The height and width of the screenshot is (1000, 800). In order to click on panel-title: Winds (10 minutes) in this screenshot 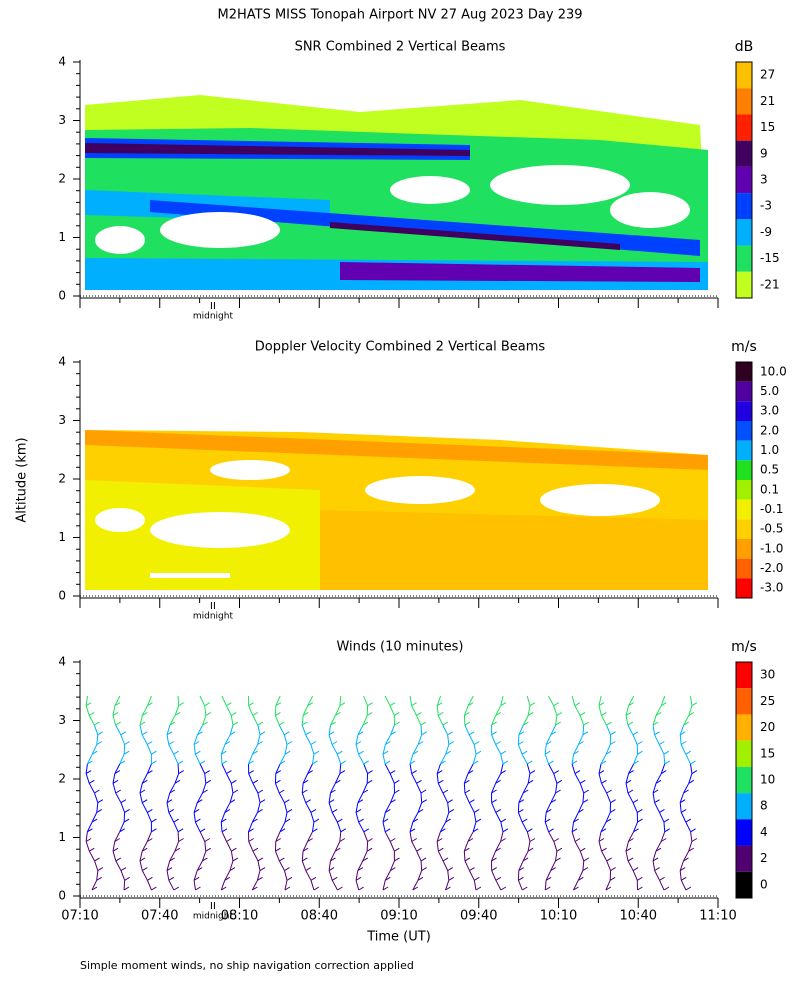, I will do `click(399, 647)`.